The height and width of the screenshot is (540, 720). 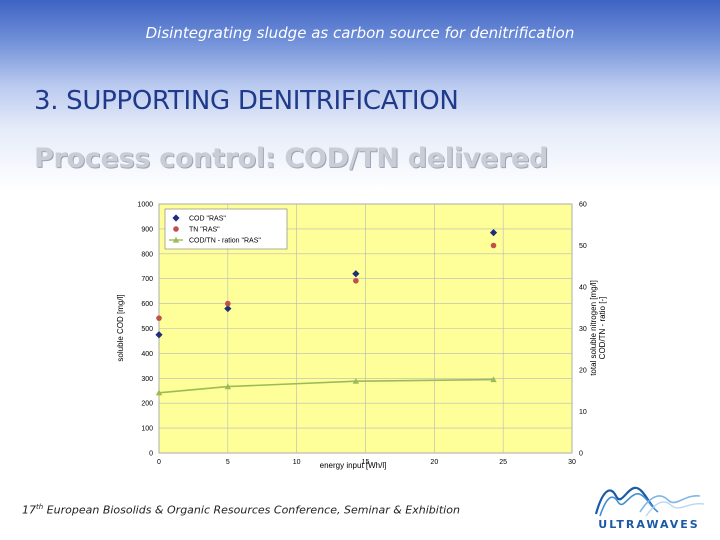 I want to click on x-tick-label: 25, so click(x=503, y=462).